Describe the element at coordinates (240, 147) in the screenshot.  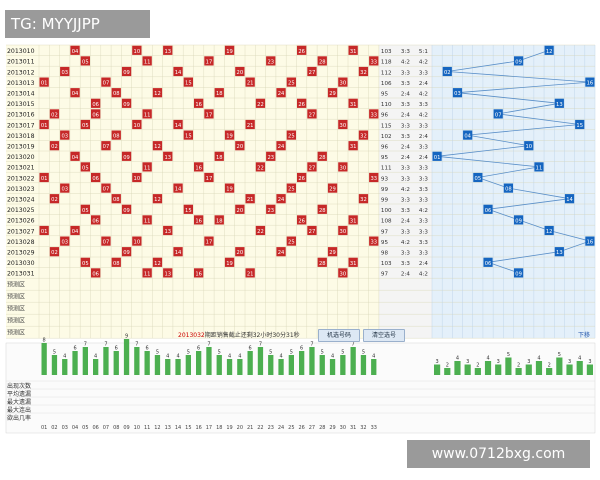
I see `red-ball-number: 20` at that location.